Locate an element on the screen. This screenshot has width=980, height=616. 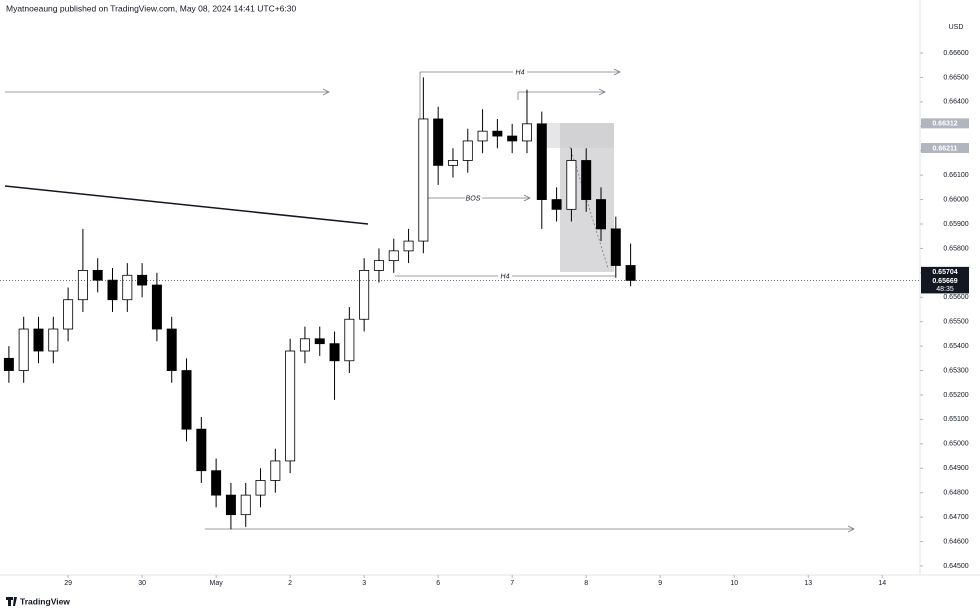
annotation: BOS is located at coordinates (473, 198).